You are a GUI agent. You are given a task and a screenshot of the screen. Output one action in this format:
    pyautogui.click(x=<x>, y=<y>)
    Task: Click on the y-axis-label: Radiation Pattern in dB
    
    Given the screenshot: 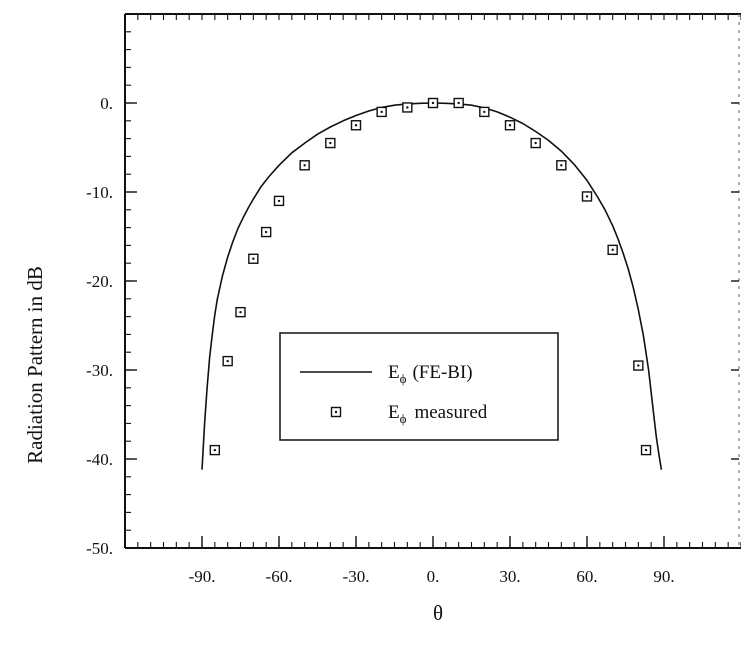 What is the action you would take?
    pyautogui.click(x=35, y=365)
    